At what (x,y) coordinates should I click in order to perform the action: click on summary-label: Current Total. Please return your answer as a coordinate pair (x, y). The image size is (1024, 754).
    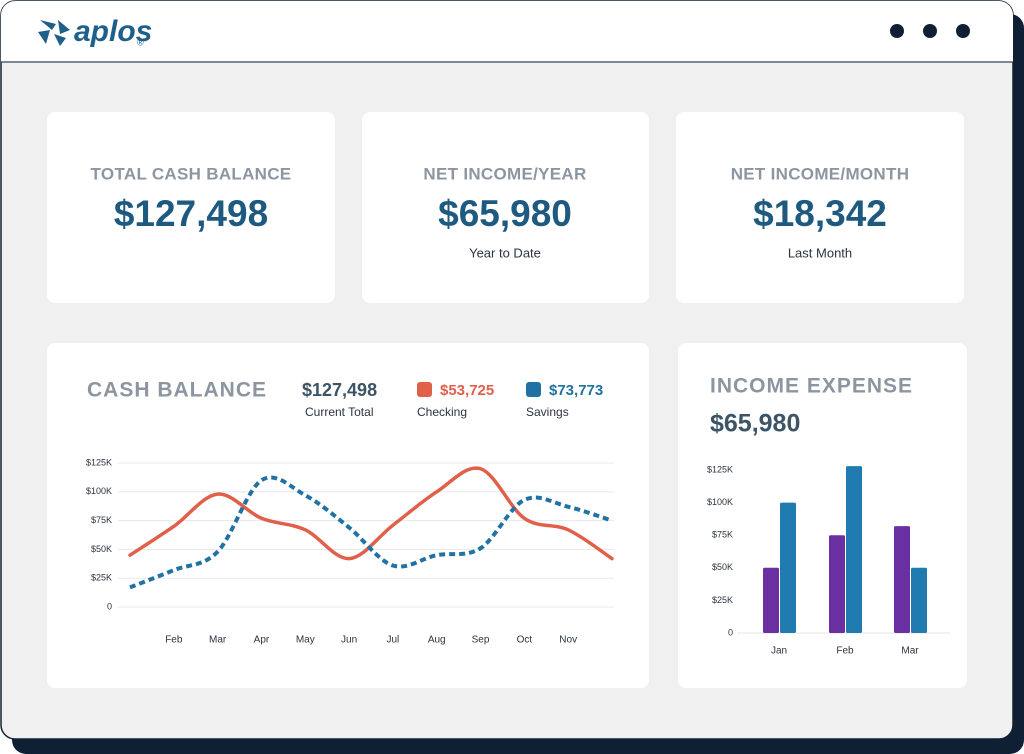
    Looking at the image, I should click on (339, 412).